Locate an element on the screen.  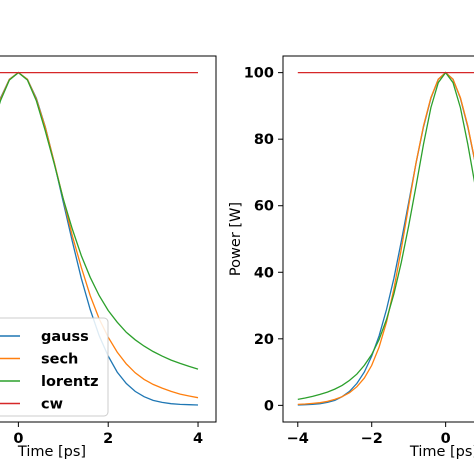
left-legend: gauss sech lorentz cw is located at coordinates (54, 367).